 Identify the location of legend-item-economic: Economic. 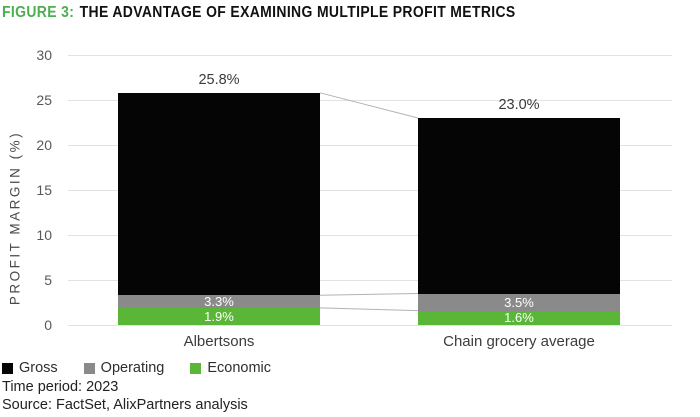
(230, 368).